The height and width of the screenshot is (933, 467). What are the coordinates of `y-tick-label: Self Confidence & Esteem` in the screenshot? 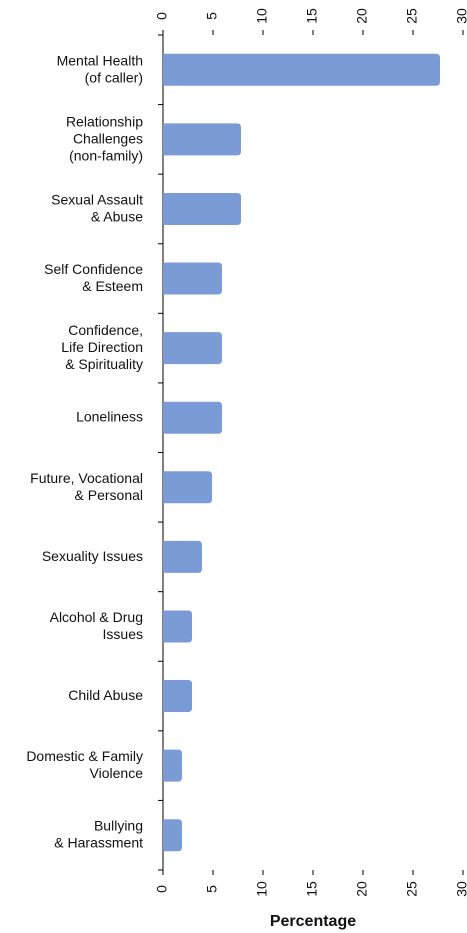 It's located at (93, 277).